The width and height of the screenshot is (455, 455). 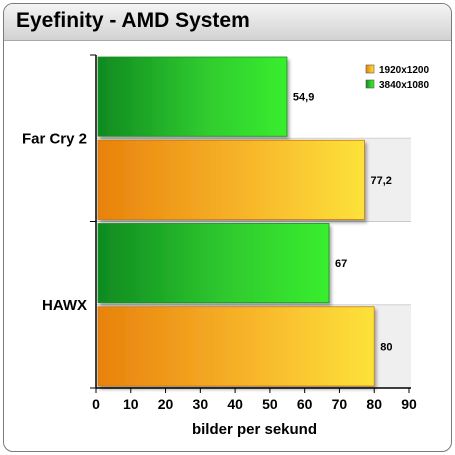 I want to click on x-tick-label: 90, so click(x=409, y=404).